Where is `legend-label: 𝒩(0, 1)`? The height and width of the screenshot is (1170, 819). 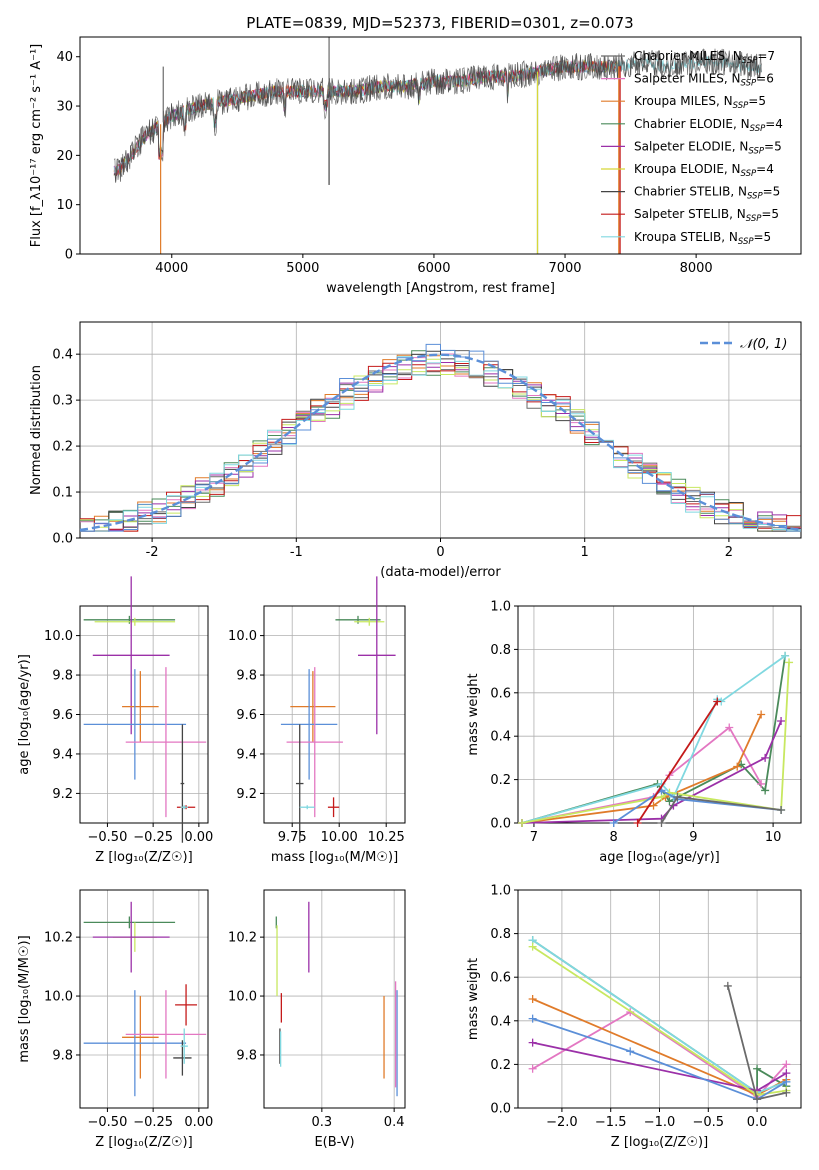
legend-label: 𝒩(0, 1) is located at coordinates (763, 344).